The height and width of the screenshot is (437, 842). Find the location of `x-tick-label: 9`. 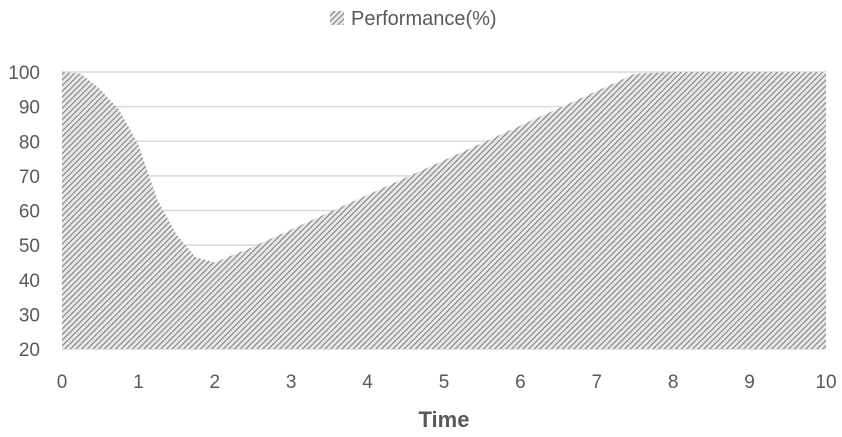

x-tick-label: 9 is located at coordinates (749, 382).